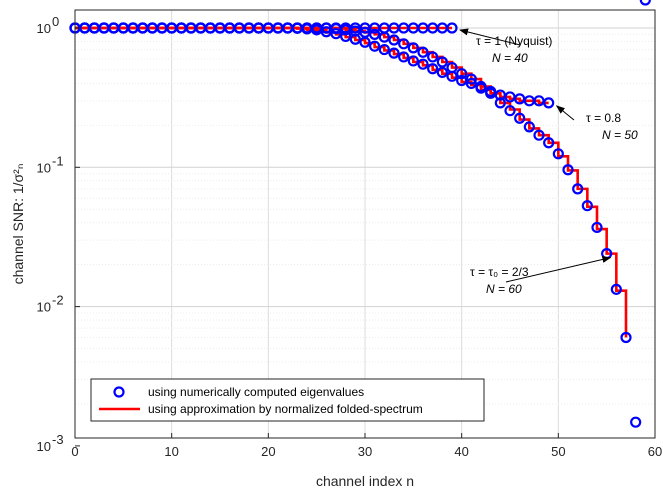  I want to click on y-tick-exponent: -1, so click(58, 160).